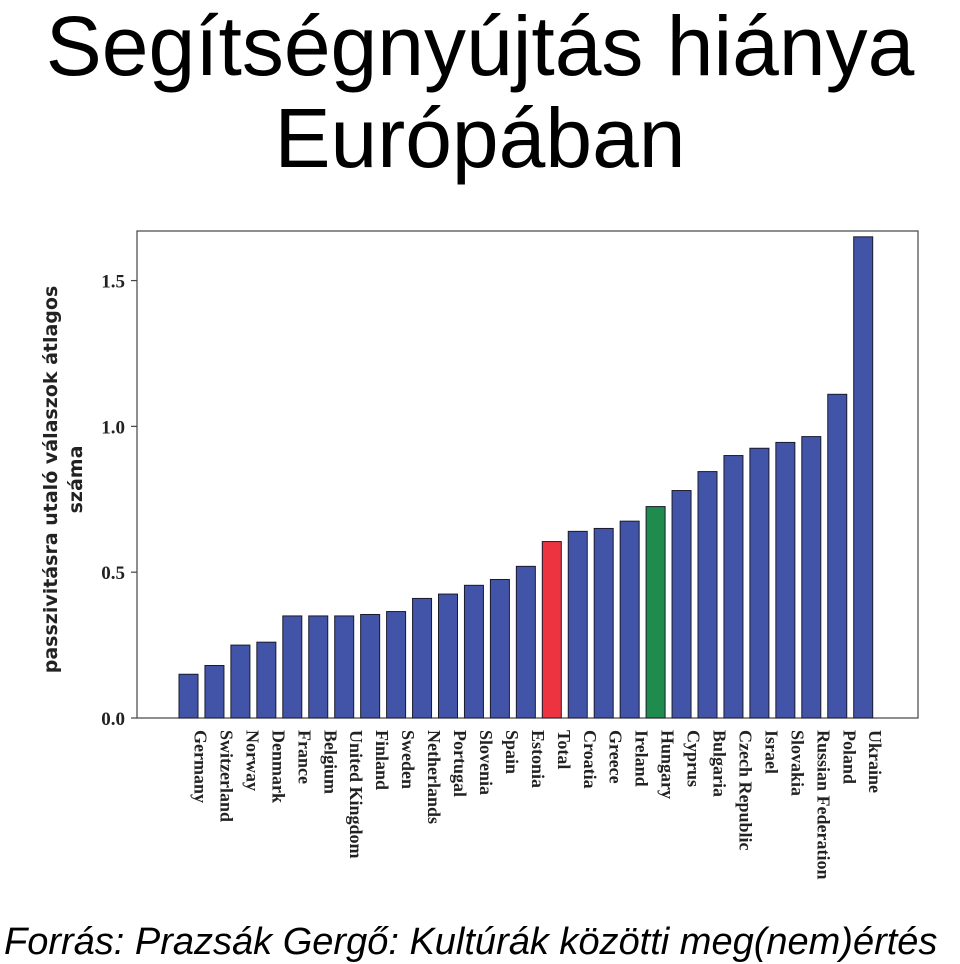 This screenshot has width=960, height=964. I want to click on bar-greece, so click(603, 623).